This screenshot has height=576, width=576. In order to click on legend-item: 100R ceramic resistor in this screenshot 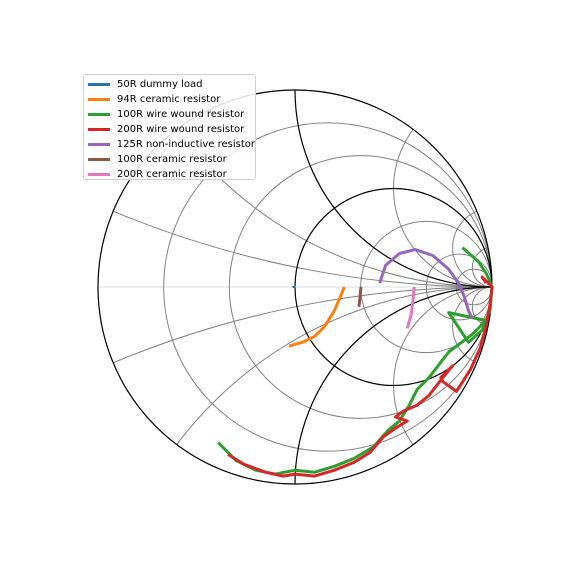, I will do `click(171, 159)`.